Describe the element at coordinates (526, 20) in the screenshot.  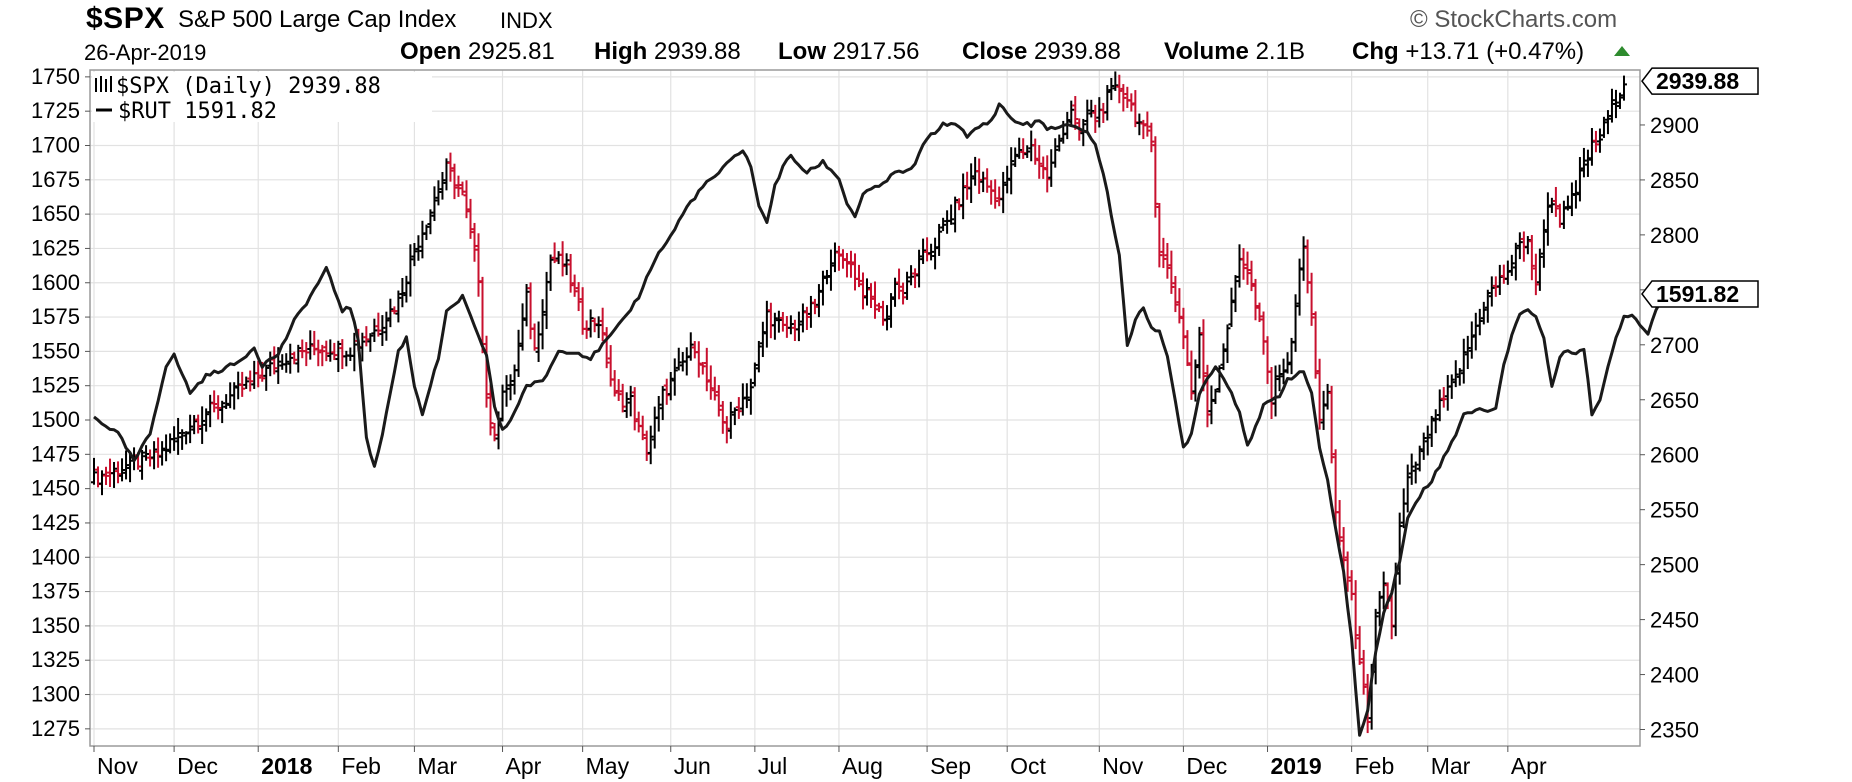
I see `chart-exchange: INDX` at that location.